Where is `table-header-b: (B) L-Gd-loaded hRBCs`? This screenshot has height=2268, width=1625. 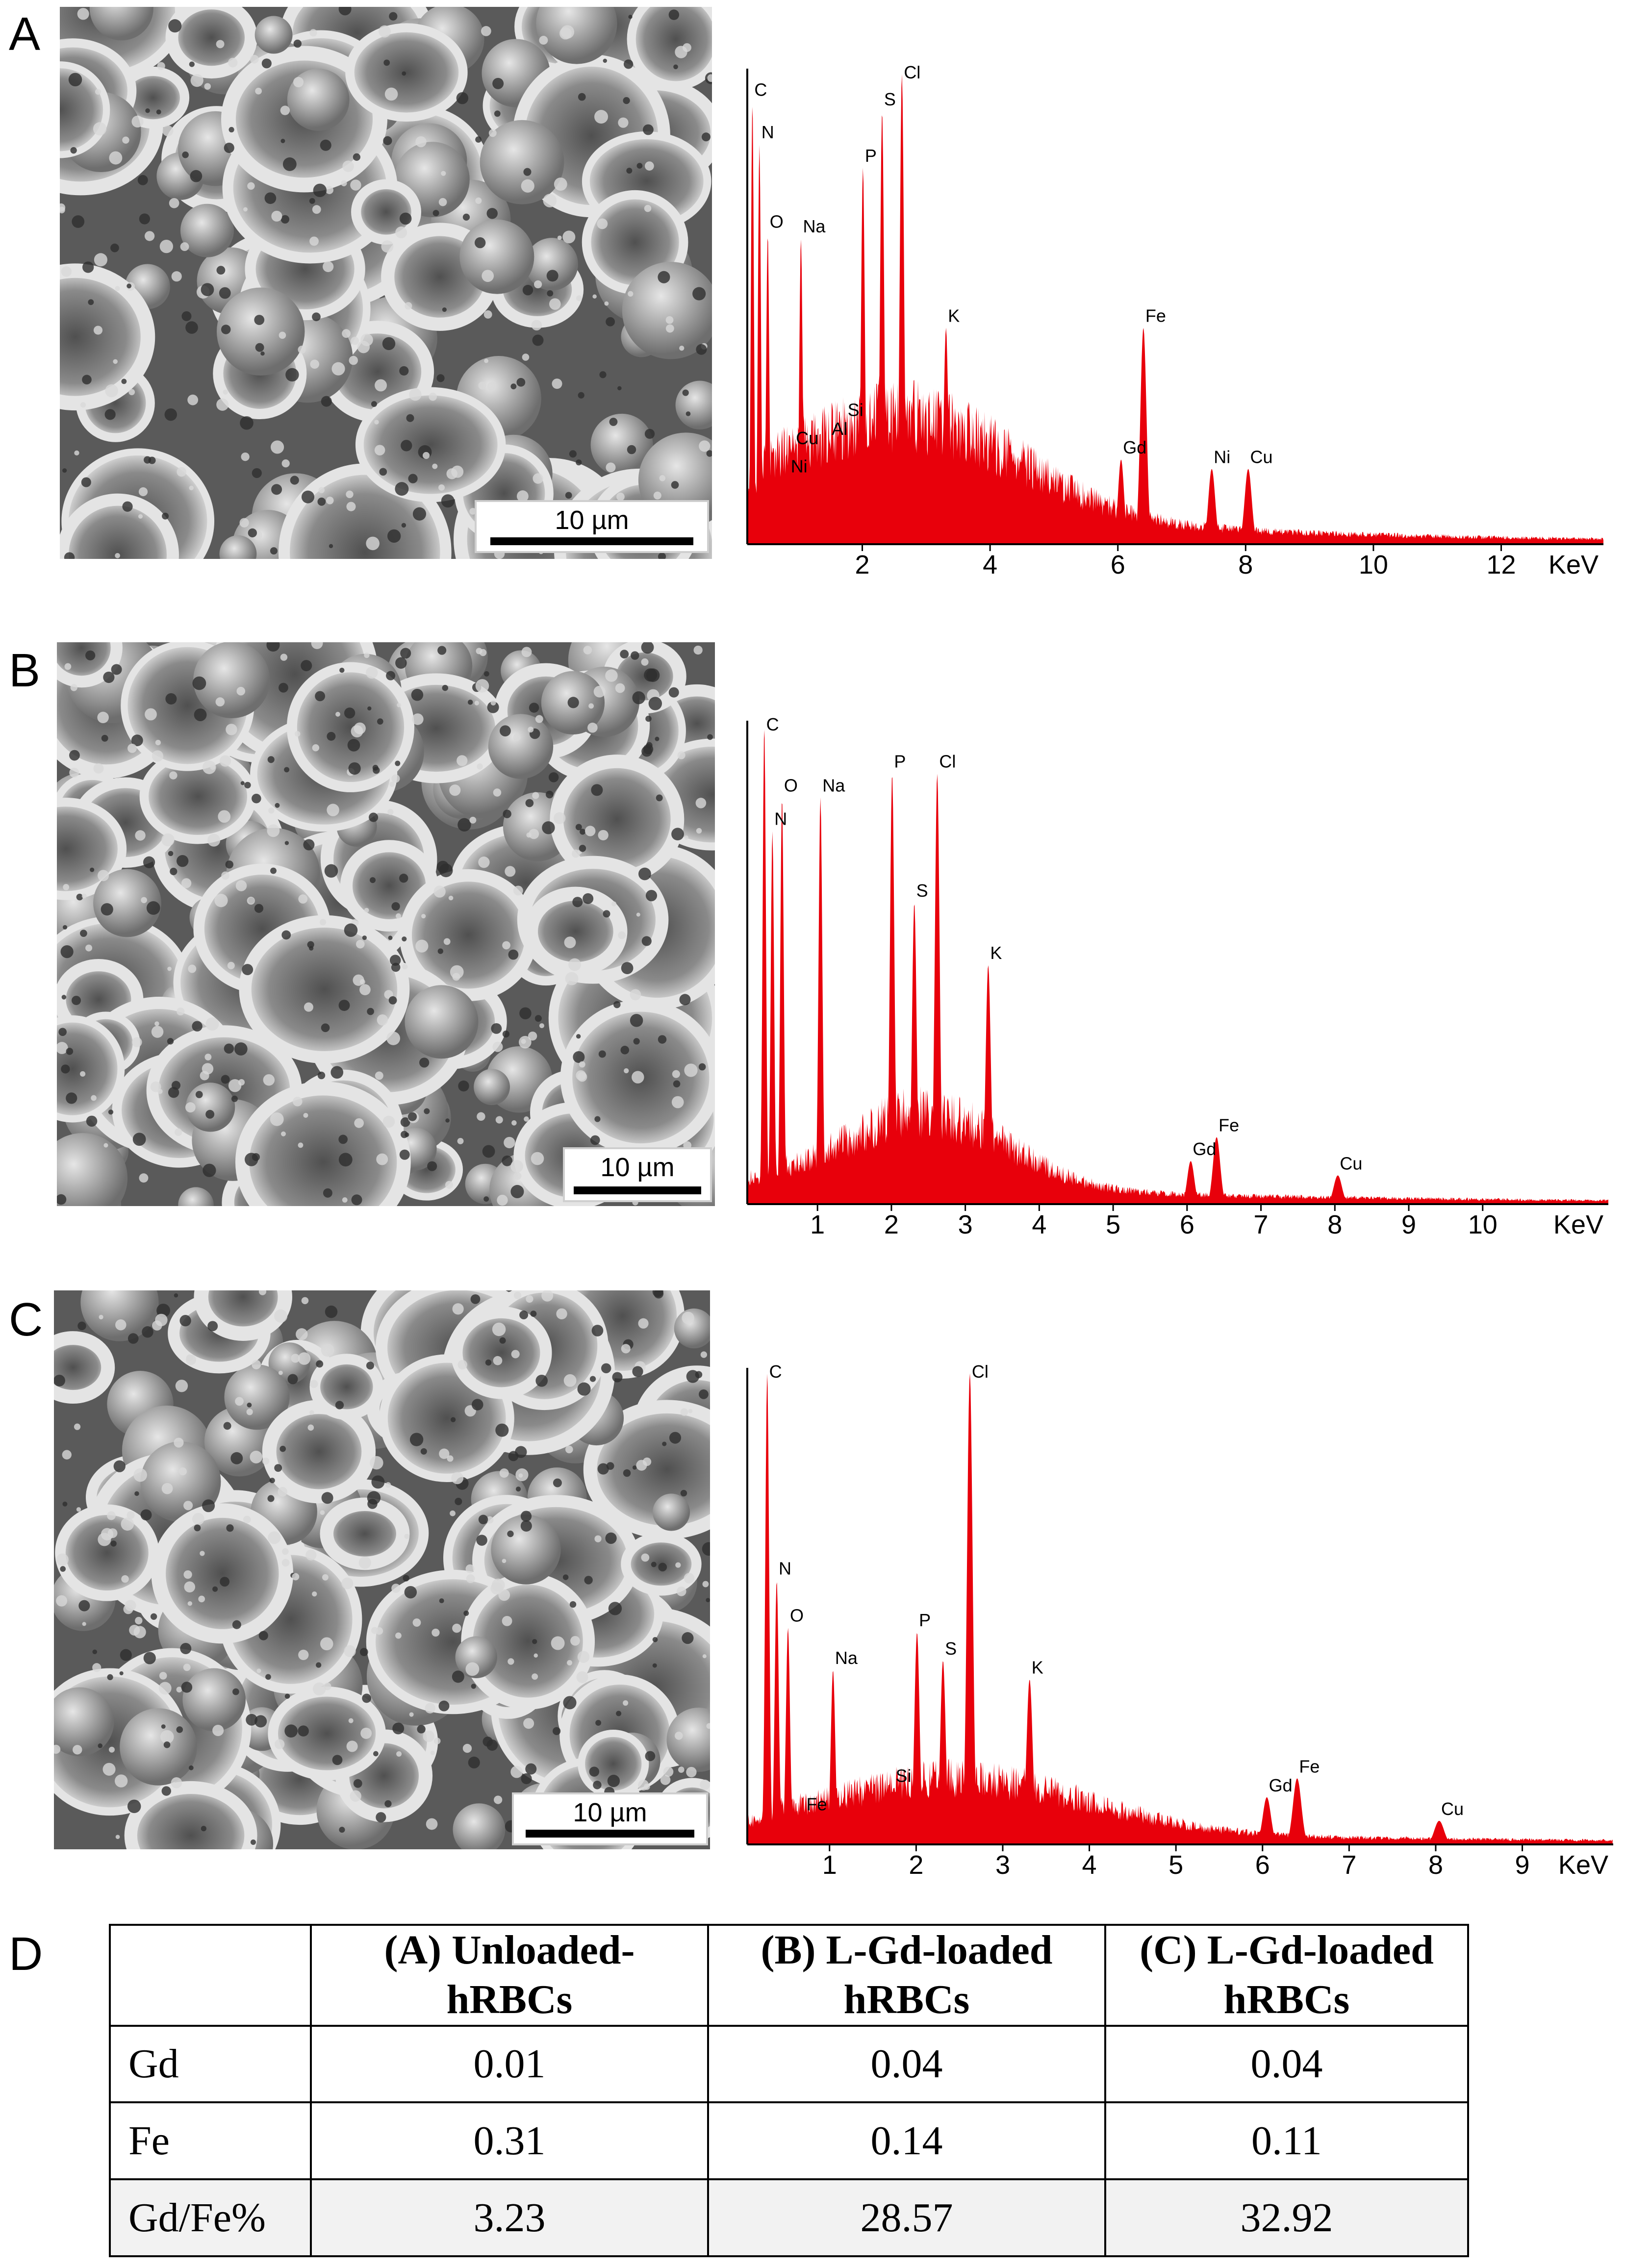
table-header-b: (B) L-Gd-loaded hRBCs is located at coordinates (906, 1975).